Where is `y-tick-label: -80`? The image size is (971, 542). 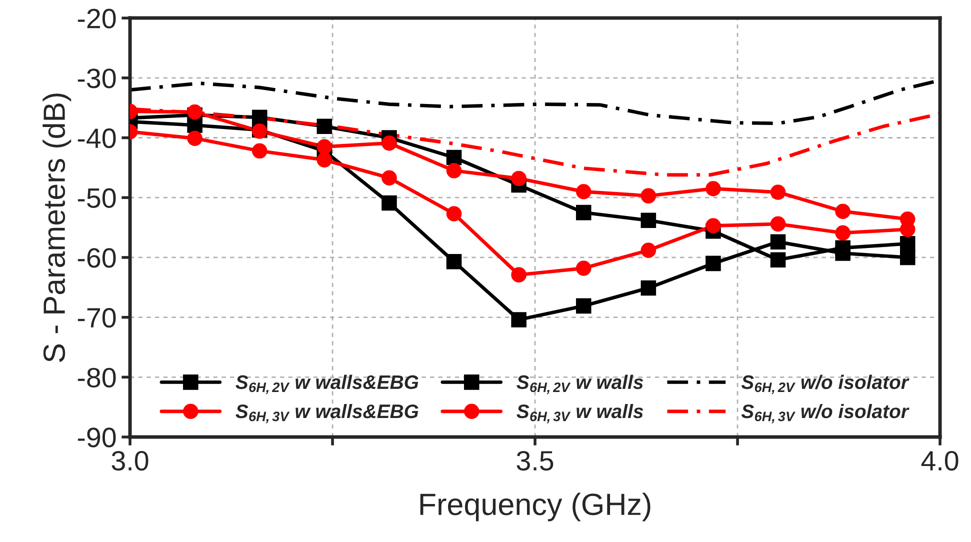
y-tick-label: -80 is located at coordinates (97, 378).